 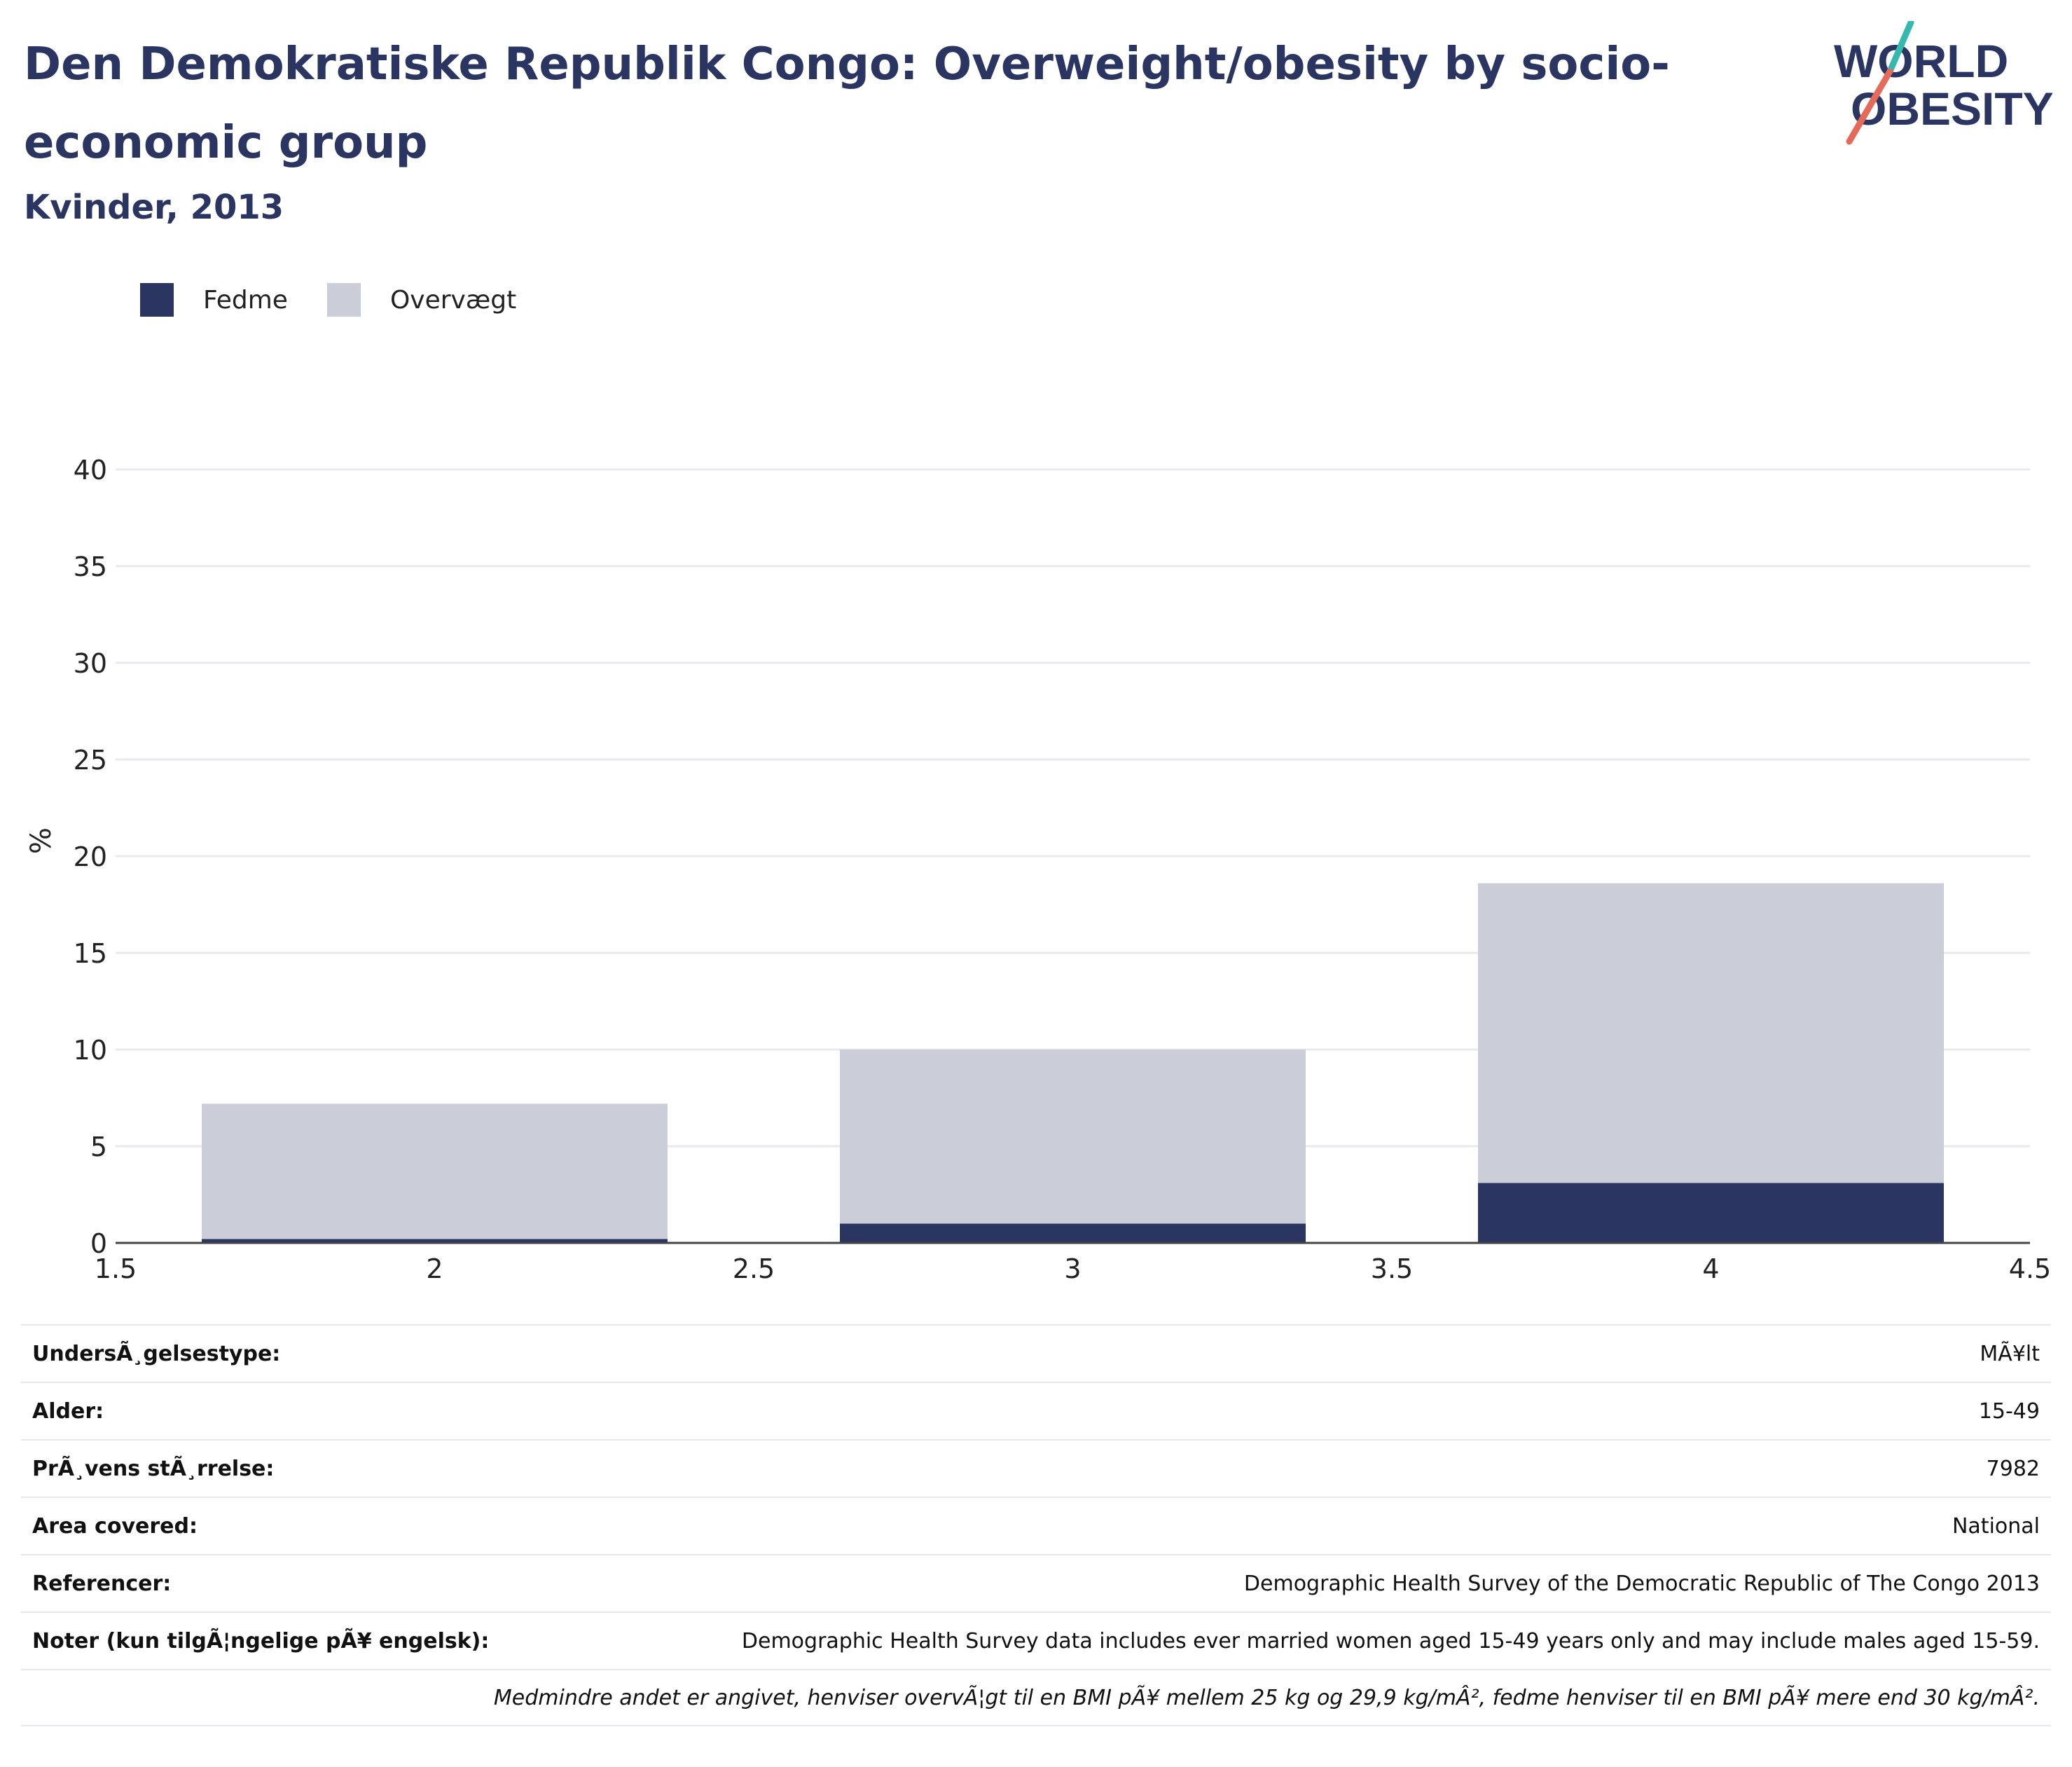 I want to click on world-obesity-logo: WORLD OBESITY, so click(x=1943, y=83).